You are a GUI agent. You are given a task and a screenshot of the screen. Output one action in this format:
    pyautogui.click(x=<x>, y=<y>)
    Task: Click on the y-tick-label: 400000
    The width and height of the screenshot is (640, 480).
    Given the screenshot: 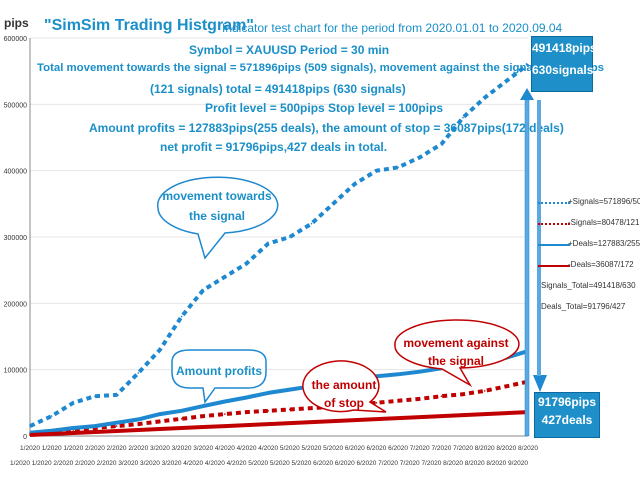 What is the action you would take?
    pyautogui.click(x=15, y=172)
    